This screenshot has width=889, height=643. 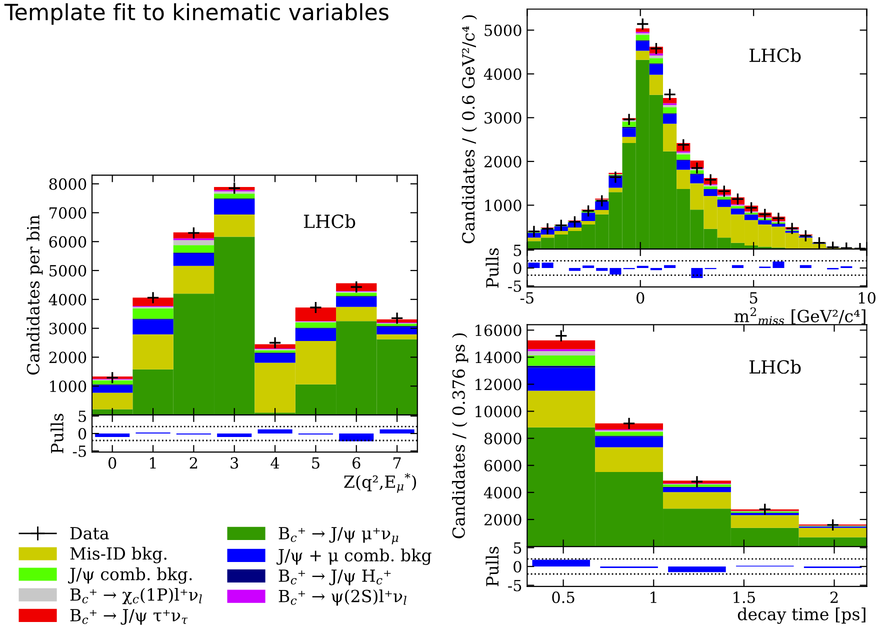 What do you see at coordinates (342, 597) in the screenshot?
I see `legend-label: B$_{c}$⁺ → ψ(2S)l⁺ν$_{l}$` at bounding box center [342, 597].